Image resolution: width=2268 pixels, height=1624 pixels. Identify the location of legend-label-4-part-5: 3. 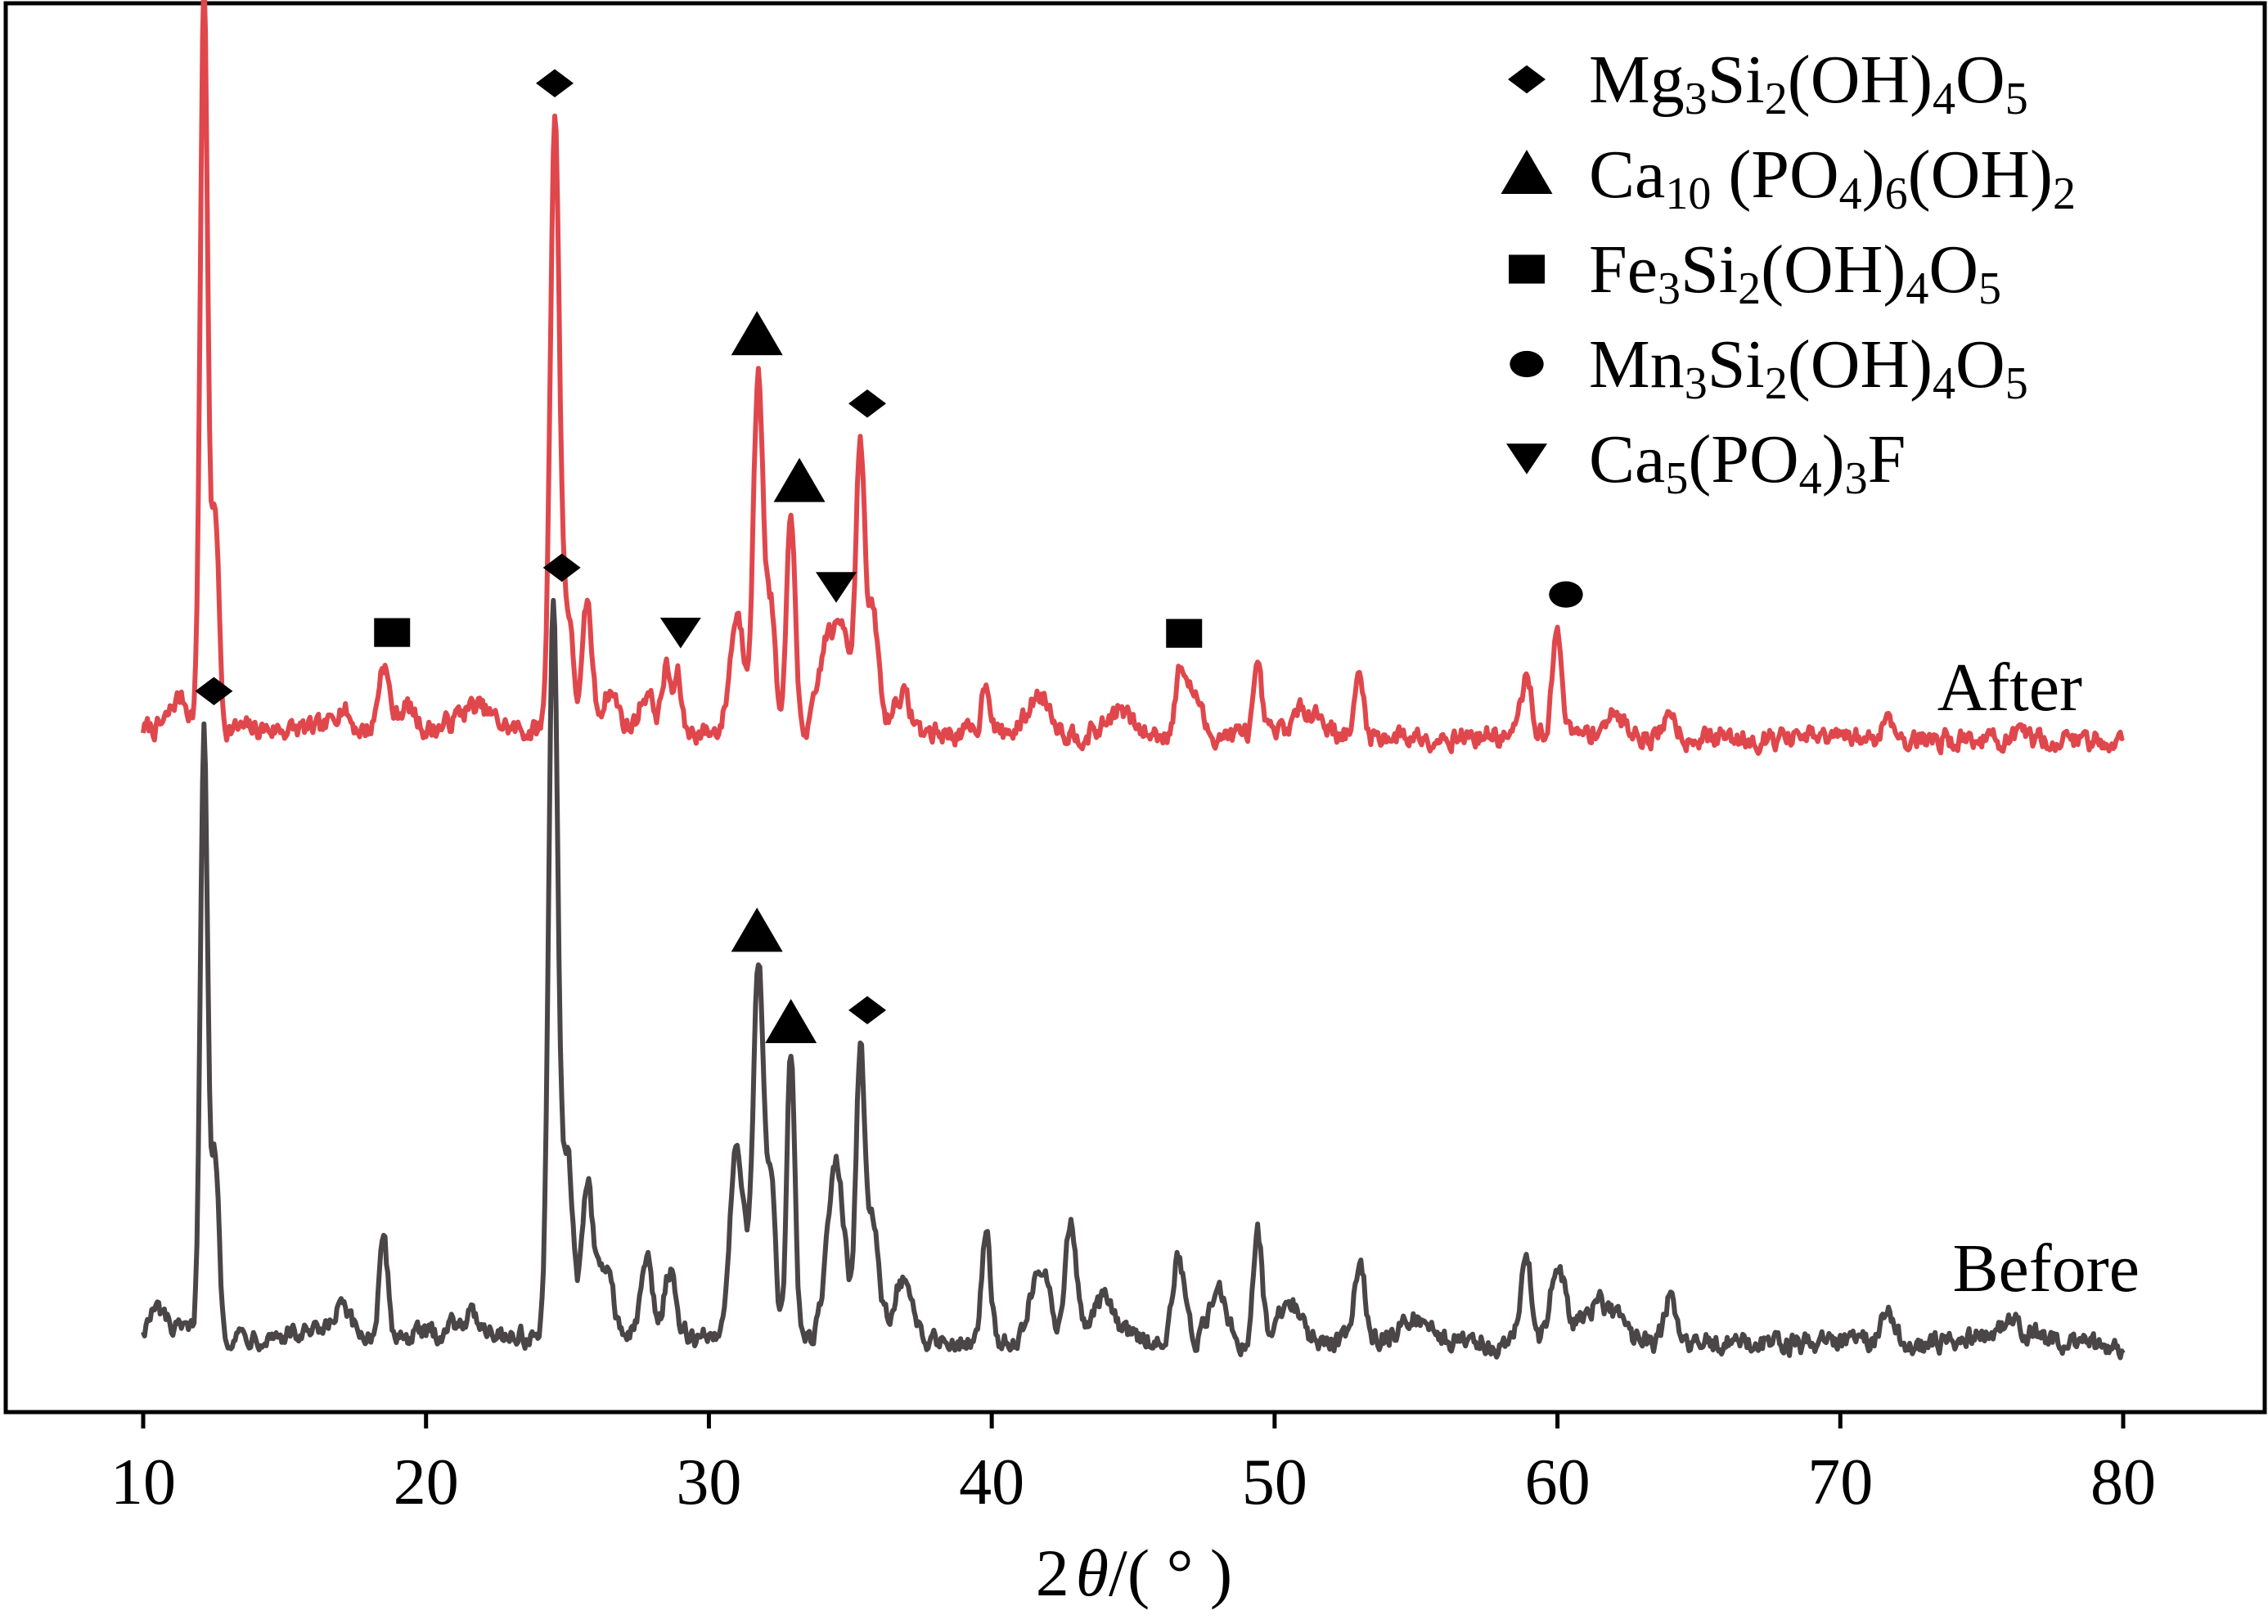
(1857, 478).